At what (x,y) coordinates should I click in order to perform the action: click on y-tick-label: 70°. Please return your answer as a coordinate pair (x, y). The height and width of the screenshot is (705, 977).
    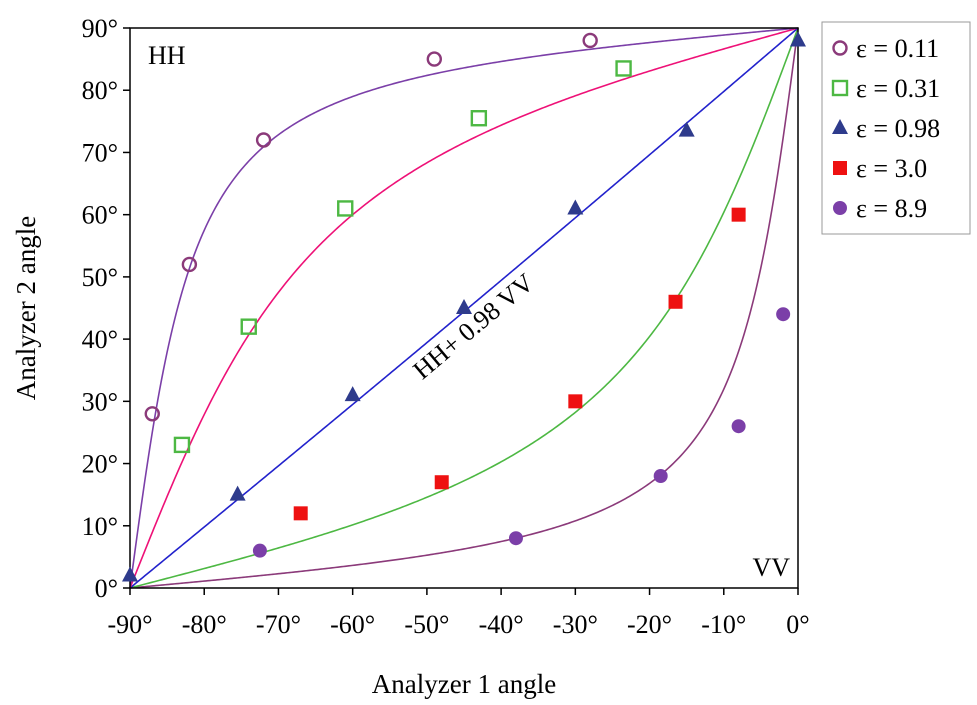
    Looking at the image, I should click on (100, 152).